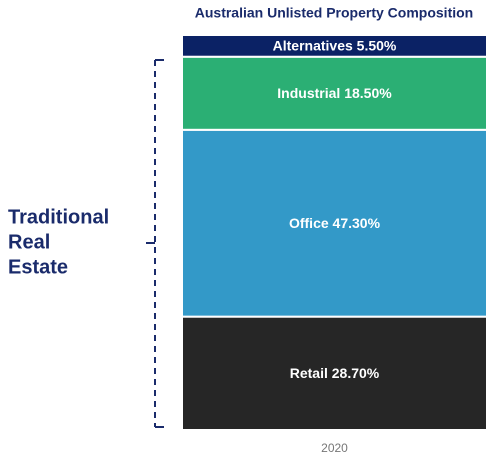 This screenshot has width=497, height=465. I want to click on x-tick-label: 2020, so click(334, 448).